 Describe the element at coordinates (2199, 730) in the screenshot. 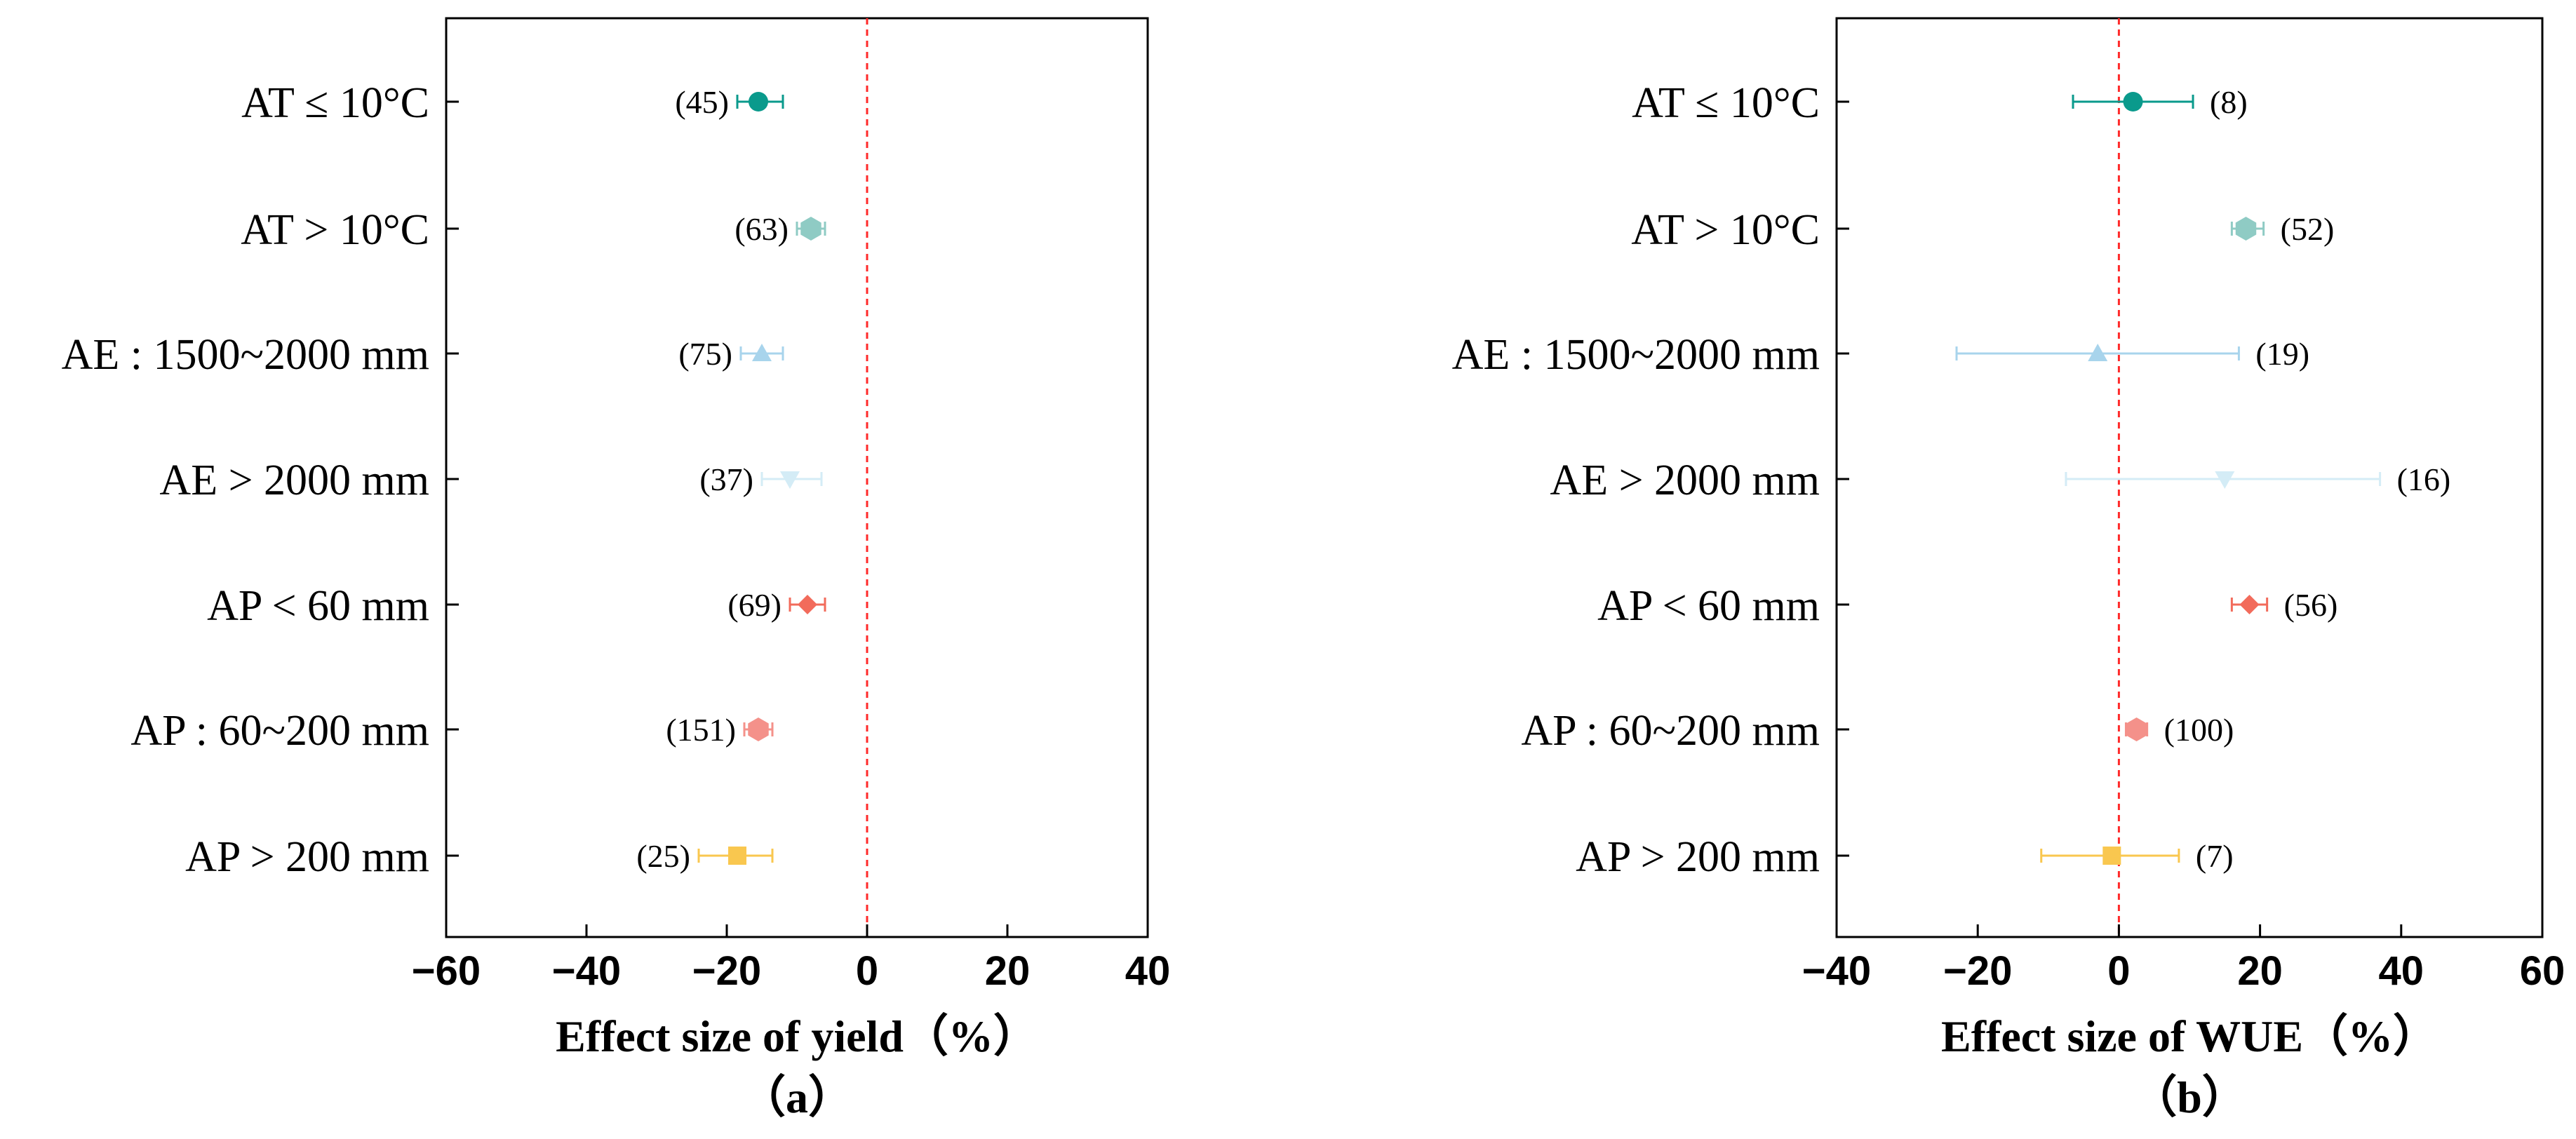

I see `sample-size-label: (100)` at that location.